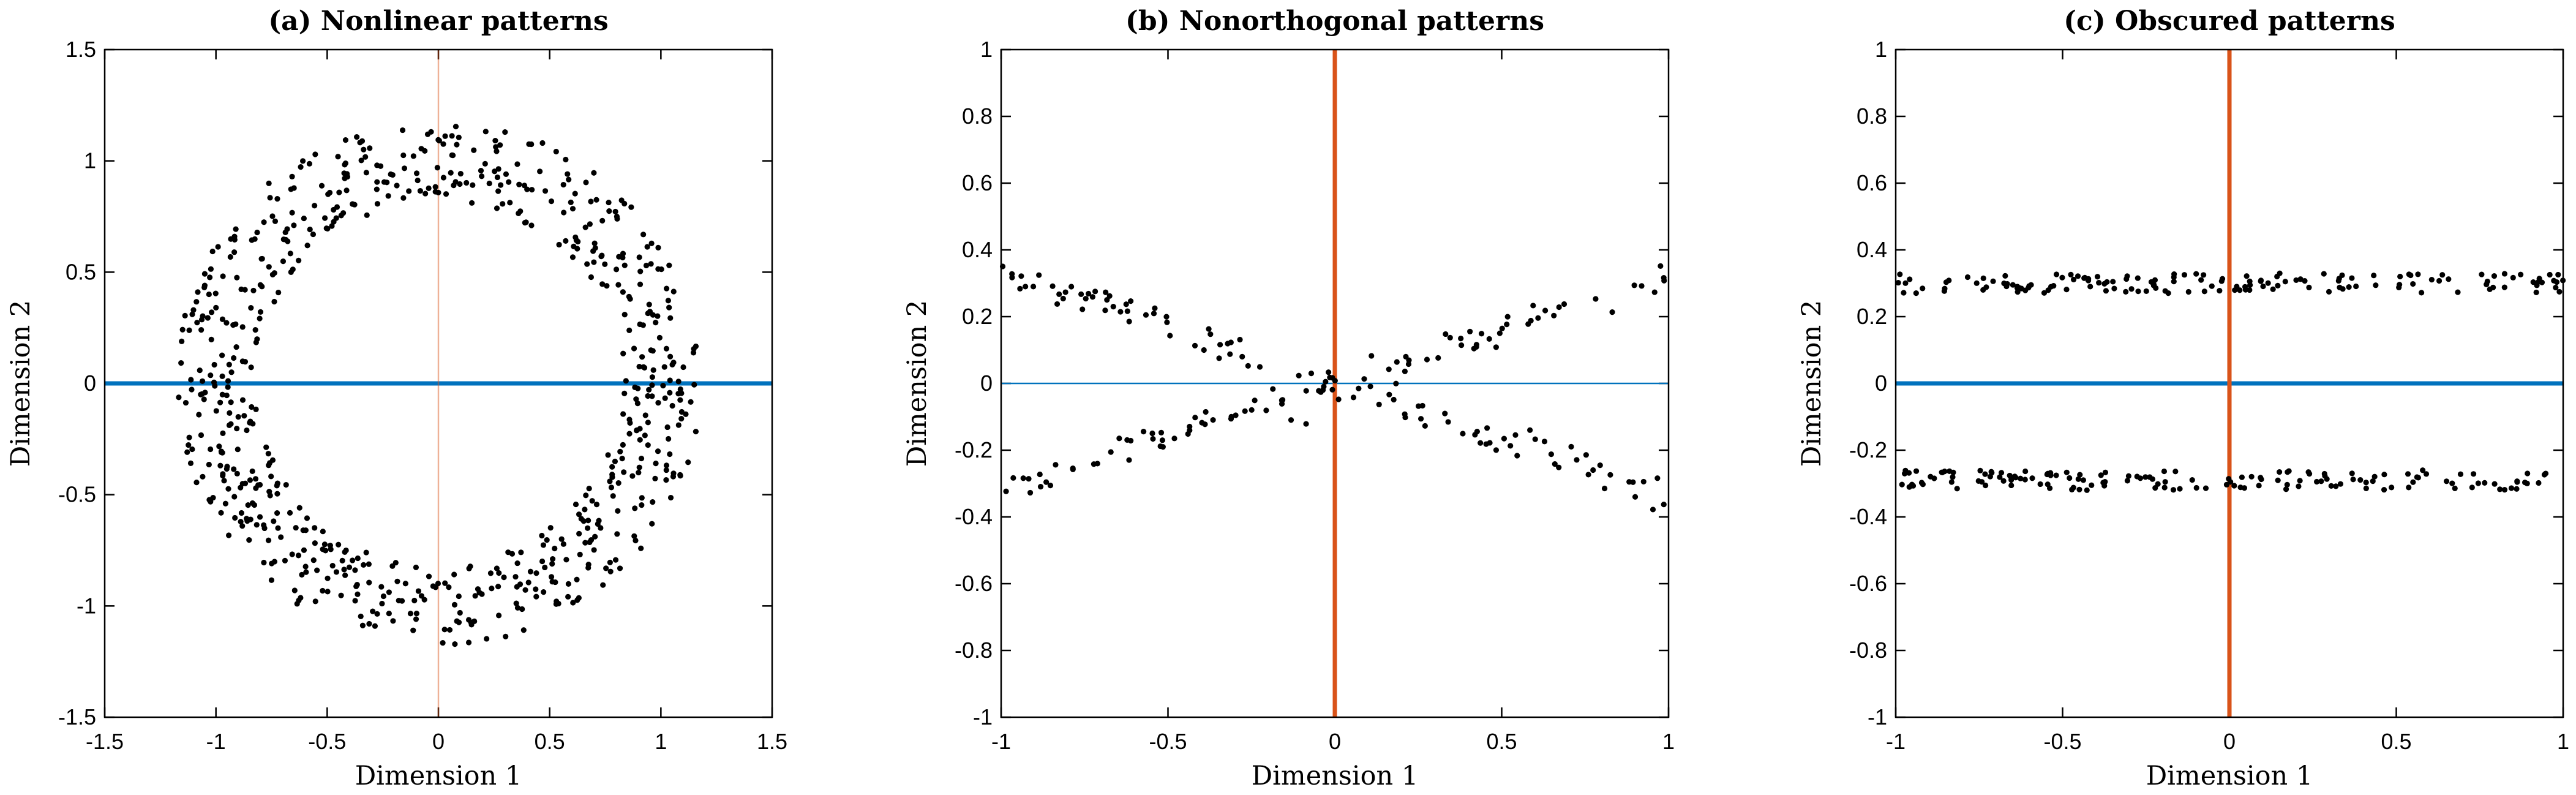  I want to click on y-axis-label: Dimension 2, so click(917, 384).